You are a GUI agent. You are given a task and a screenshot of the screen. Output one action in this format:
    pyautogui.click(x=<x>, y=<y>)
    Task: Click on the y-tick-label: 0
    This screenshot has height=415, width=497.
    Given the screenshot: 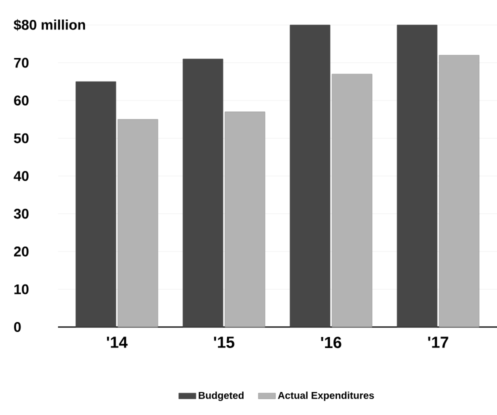 What is the action you would take?
    pyautogui.click(x=17, y=327)
    